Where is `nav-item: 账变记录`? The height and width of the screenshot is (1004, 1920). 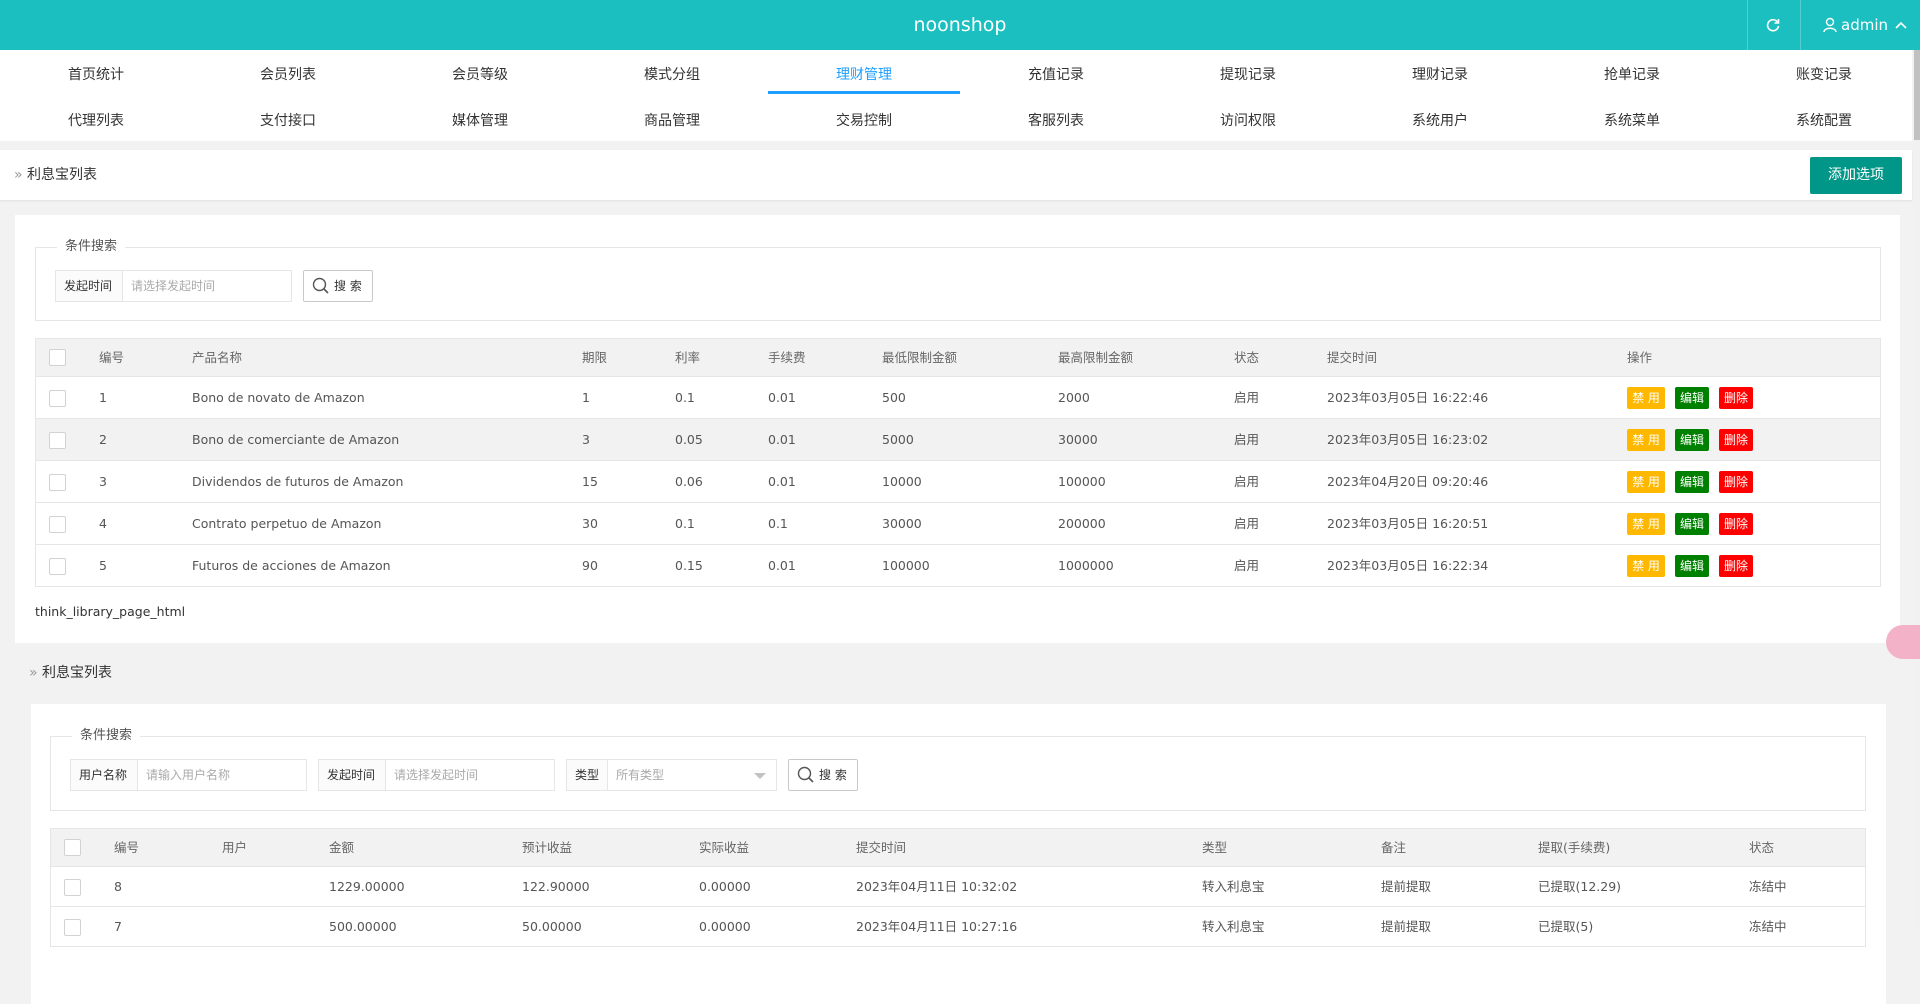 nav-item: 账变记录 is located at coordinates (1824, 75).